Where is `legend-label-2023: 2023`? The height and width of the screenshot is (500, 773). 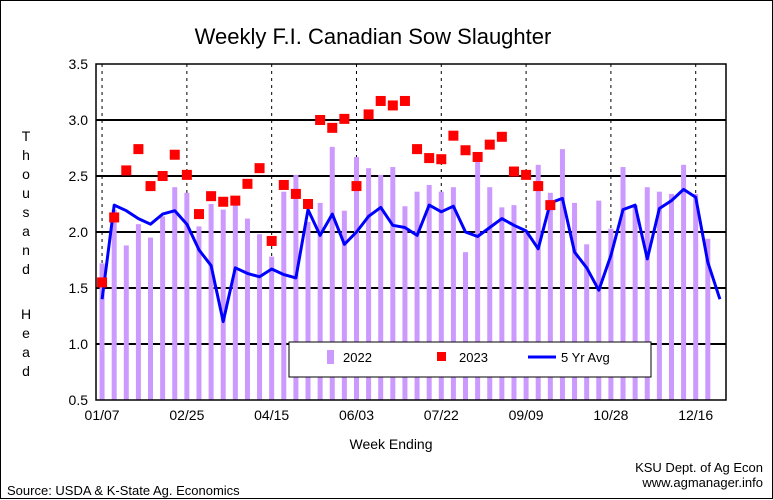 legend-label-2023: 2023 is located at coordinates (473, 357).